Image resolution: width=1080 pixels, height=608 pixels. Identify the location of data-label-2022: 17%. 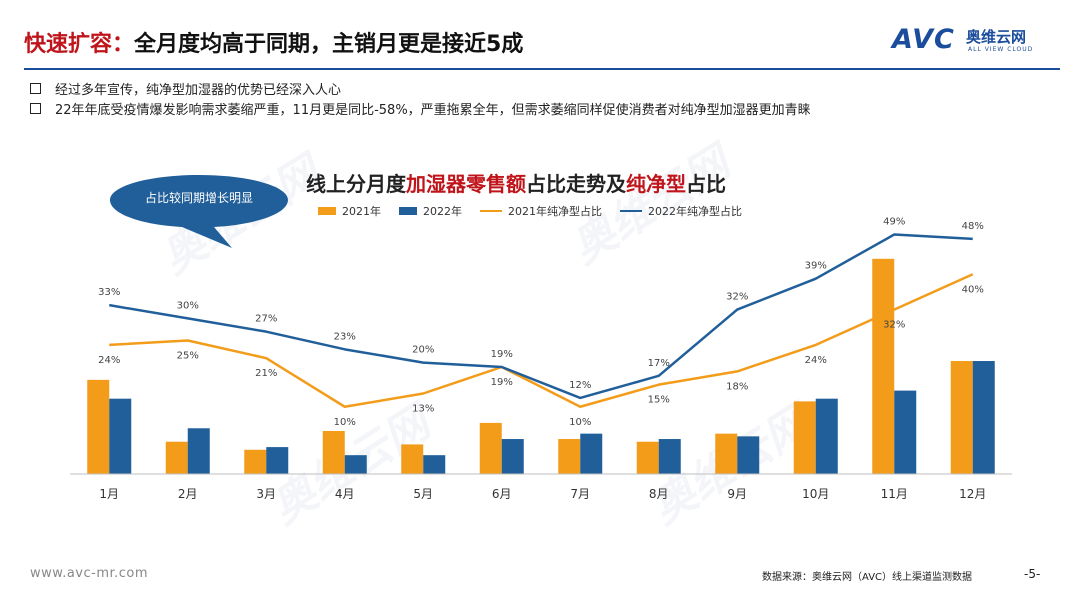
(659, 363).